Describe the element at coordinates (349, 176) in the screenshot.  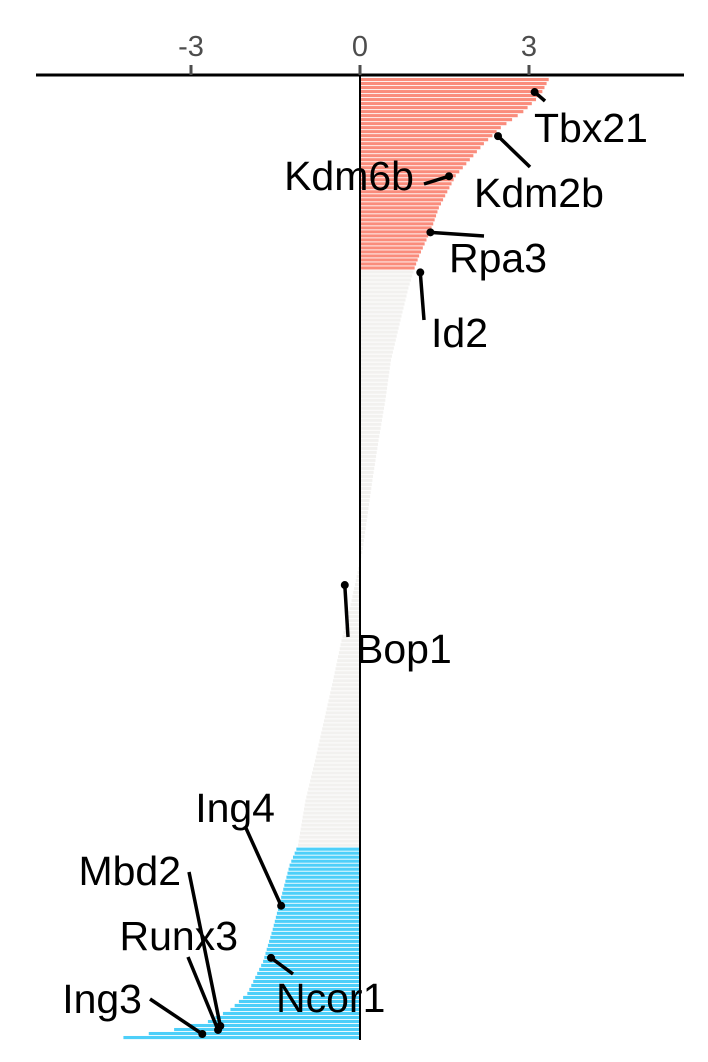
I see `gene-label: Kdm6b` at that location.